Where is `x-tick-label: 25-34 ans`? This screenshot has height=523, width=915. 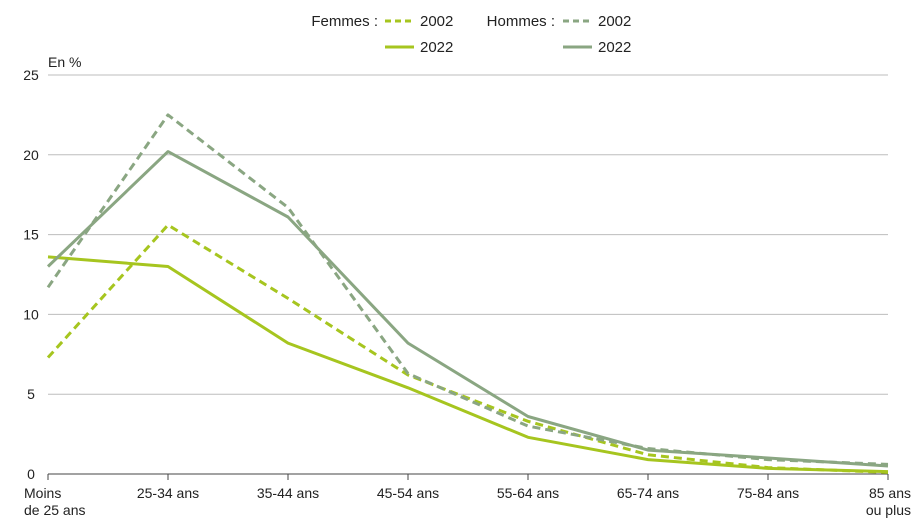
x-tick-label: 25-34 ans is located at coordinates (168, 493).